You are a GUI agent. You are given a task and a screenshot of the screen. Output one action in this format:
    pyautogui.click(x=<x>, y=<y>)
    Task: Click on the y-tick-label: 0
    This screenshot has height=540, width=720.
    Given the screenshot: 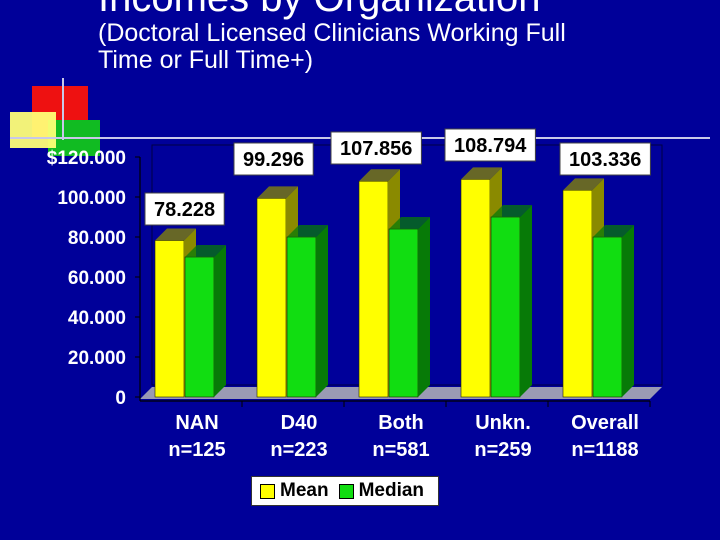 What is the action you would take?
    pyautogui.click(x=120, y=398)
    